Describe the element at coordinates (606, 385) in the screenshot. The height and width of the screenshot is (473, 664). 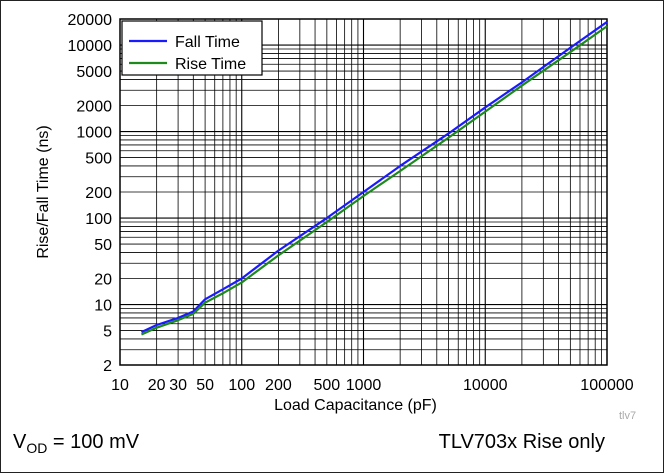
I see `x-tick-label: 100000` at that location.